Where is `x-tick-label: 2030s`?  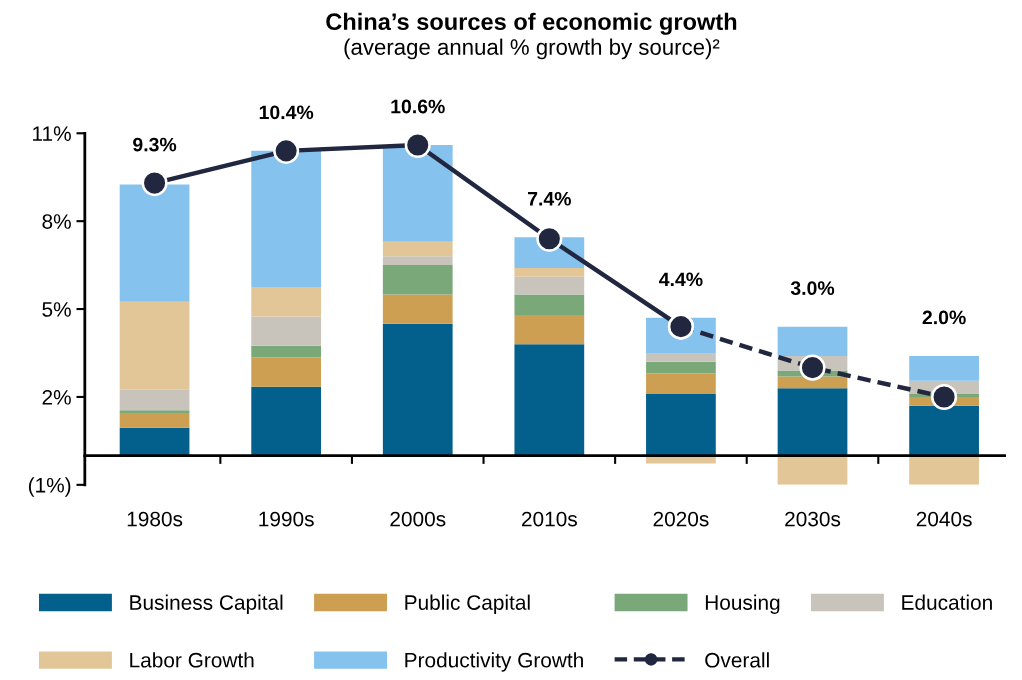
x-tick-label: 2030s is located at coordinates (813, 519).